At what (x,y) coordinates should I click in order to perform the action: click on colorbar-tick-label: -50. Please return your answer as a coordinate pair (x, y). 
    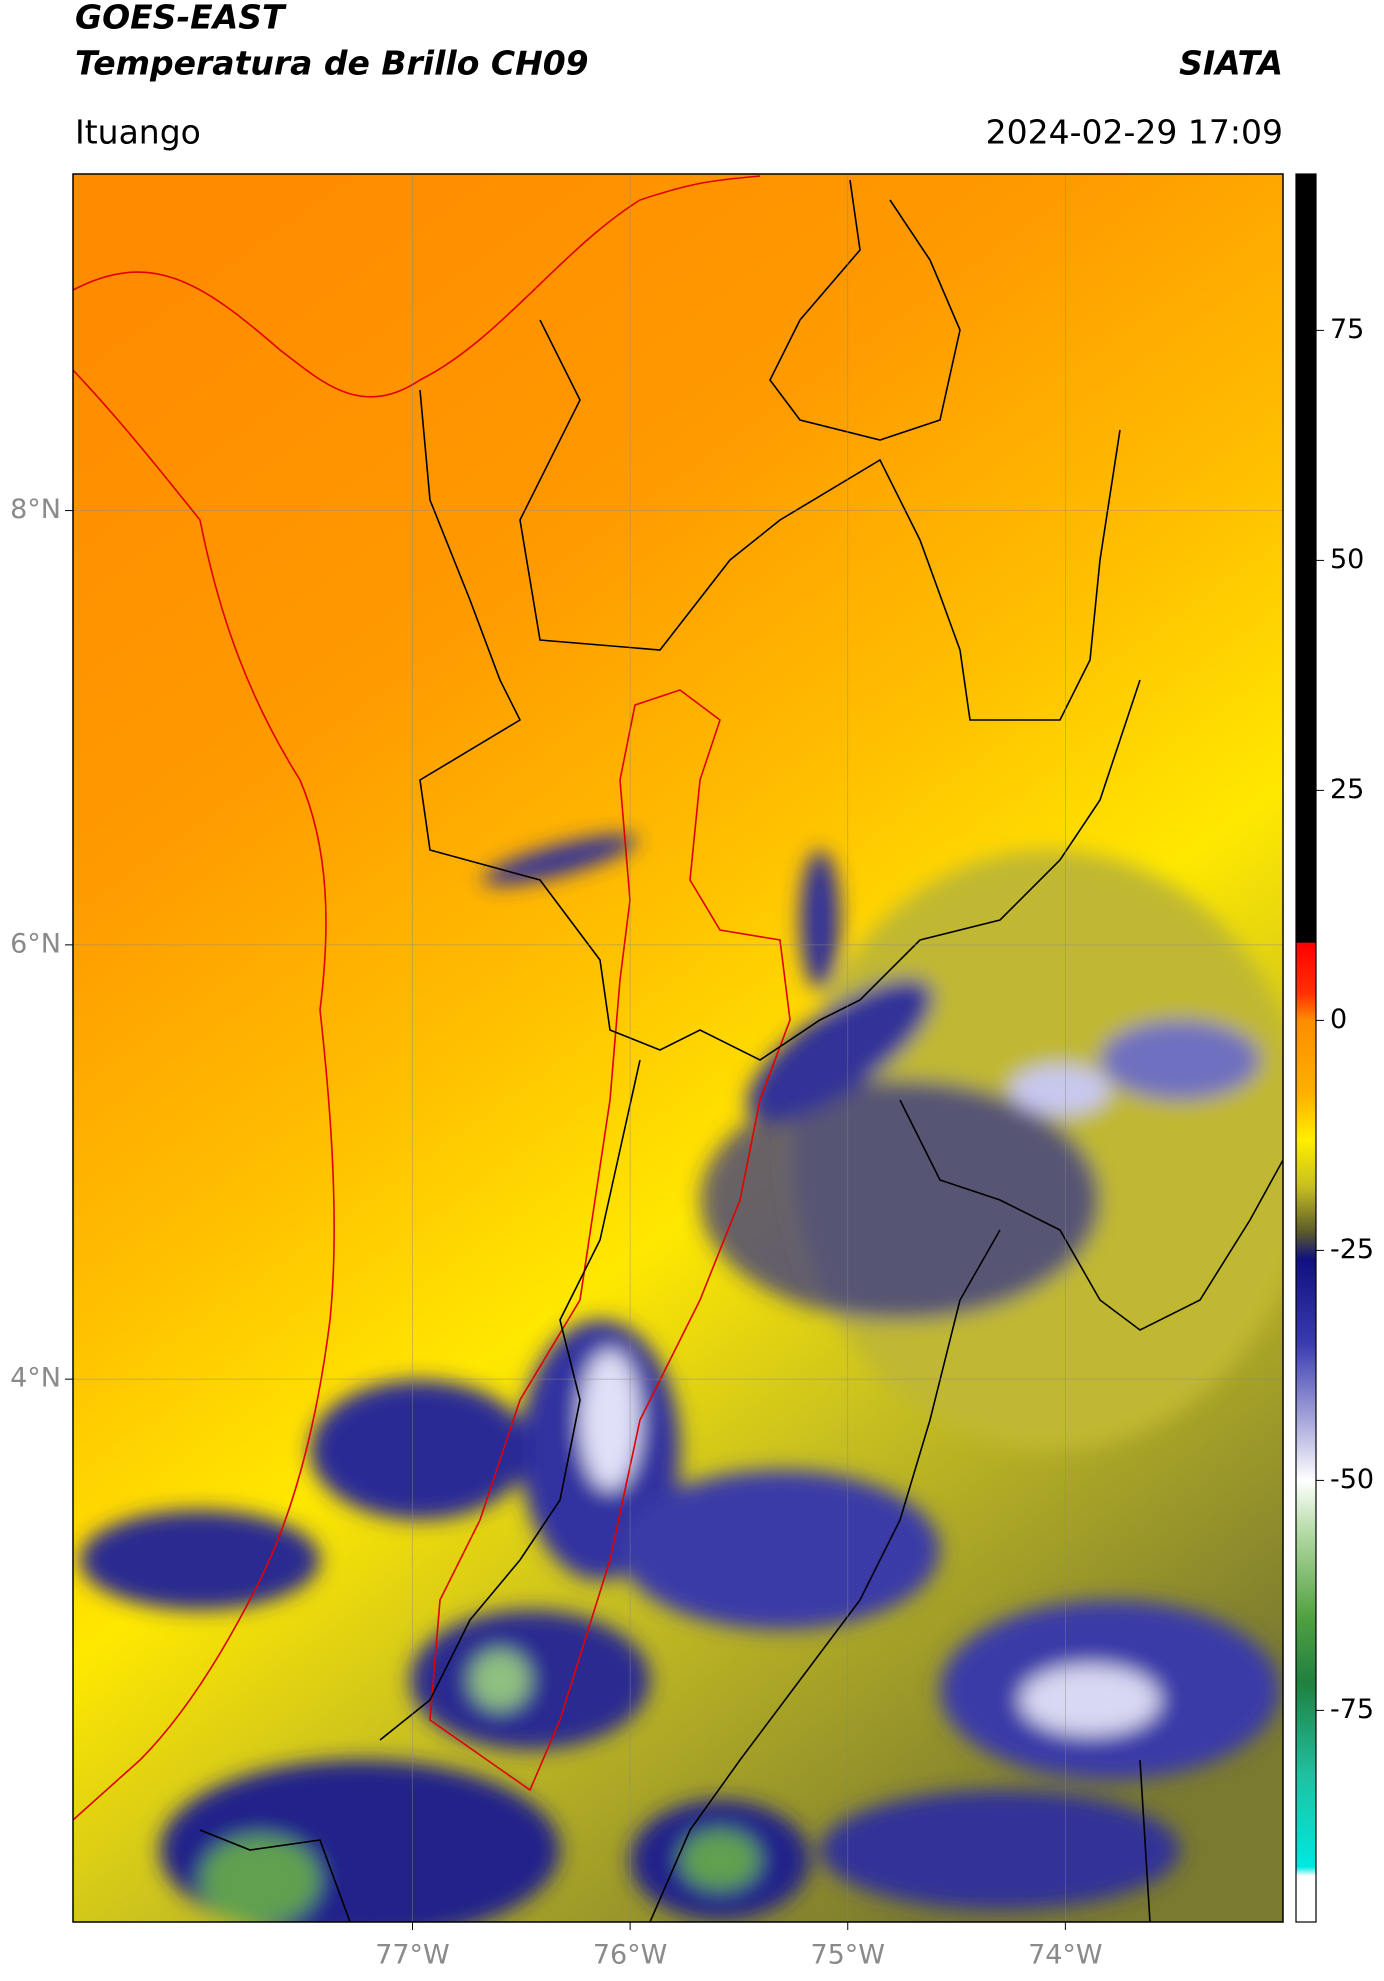
    Looking at the image, I should click on (1352, 1479).